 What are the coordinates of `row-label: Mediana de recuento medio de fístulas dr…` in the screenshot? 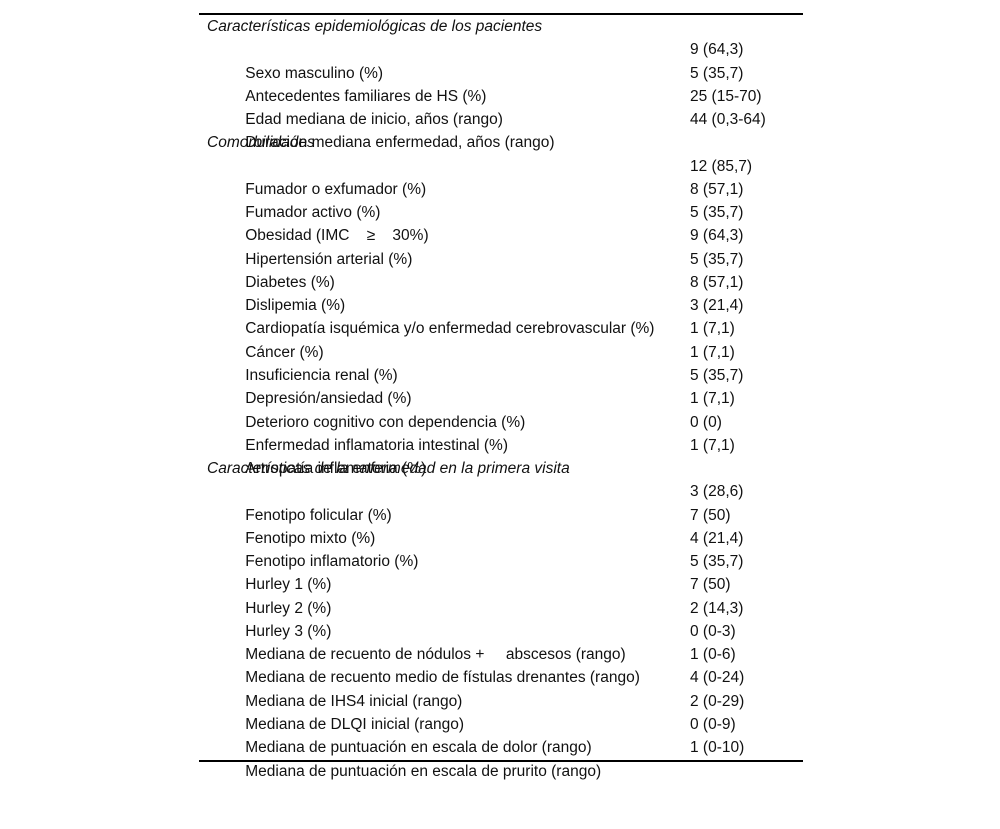 It's located at (442, 678).